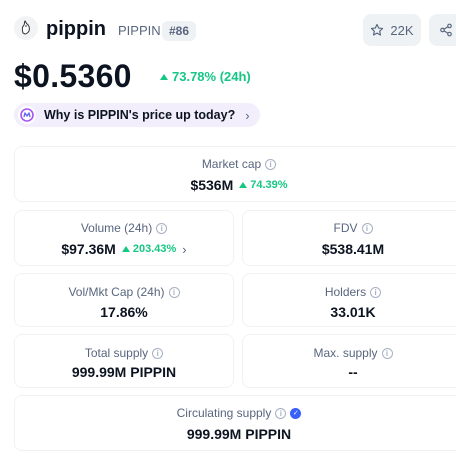 Image resolution: width=456 pixels, height=456 pixels. What do you see at coordinates (124, 312) in the screenshot?
I see `vol-mkt-cap-value: 17.86%` at bounding box center [124, 312].